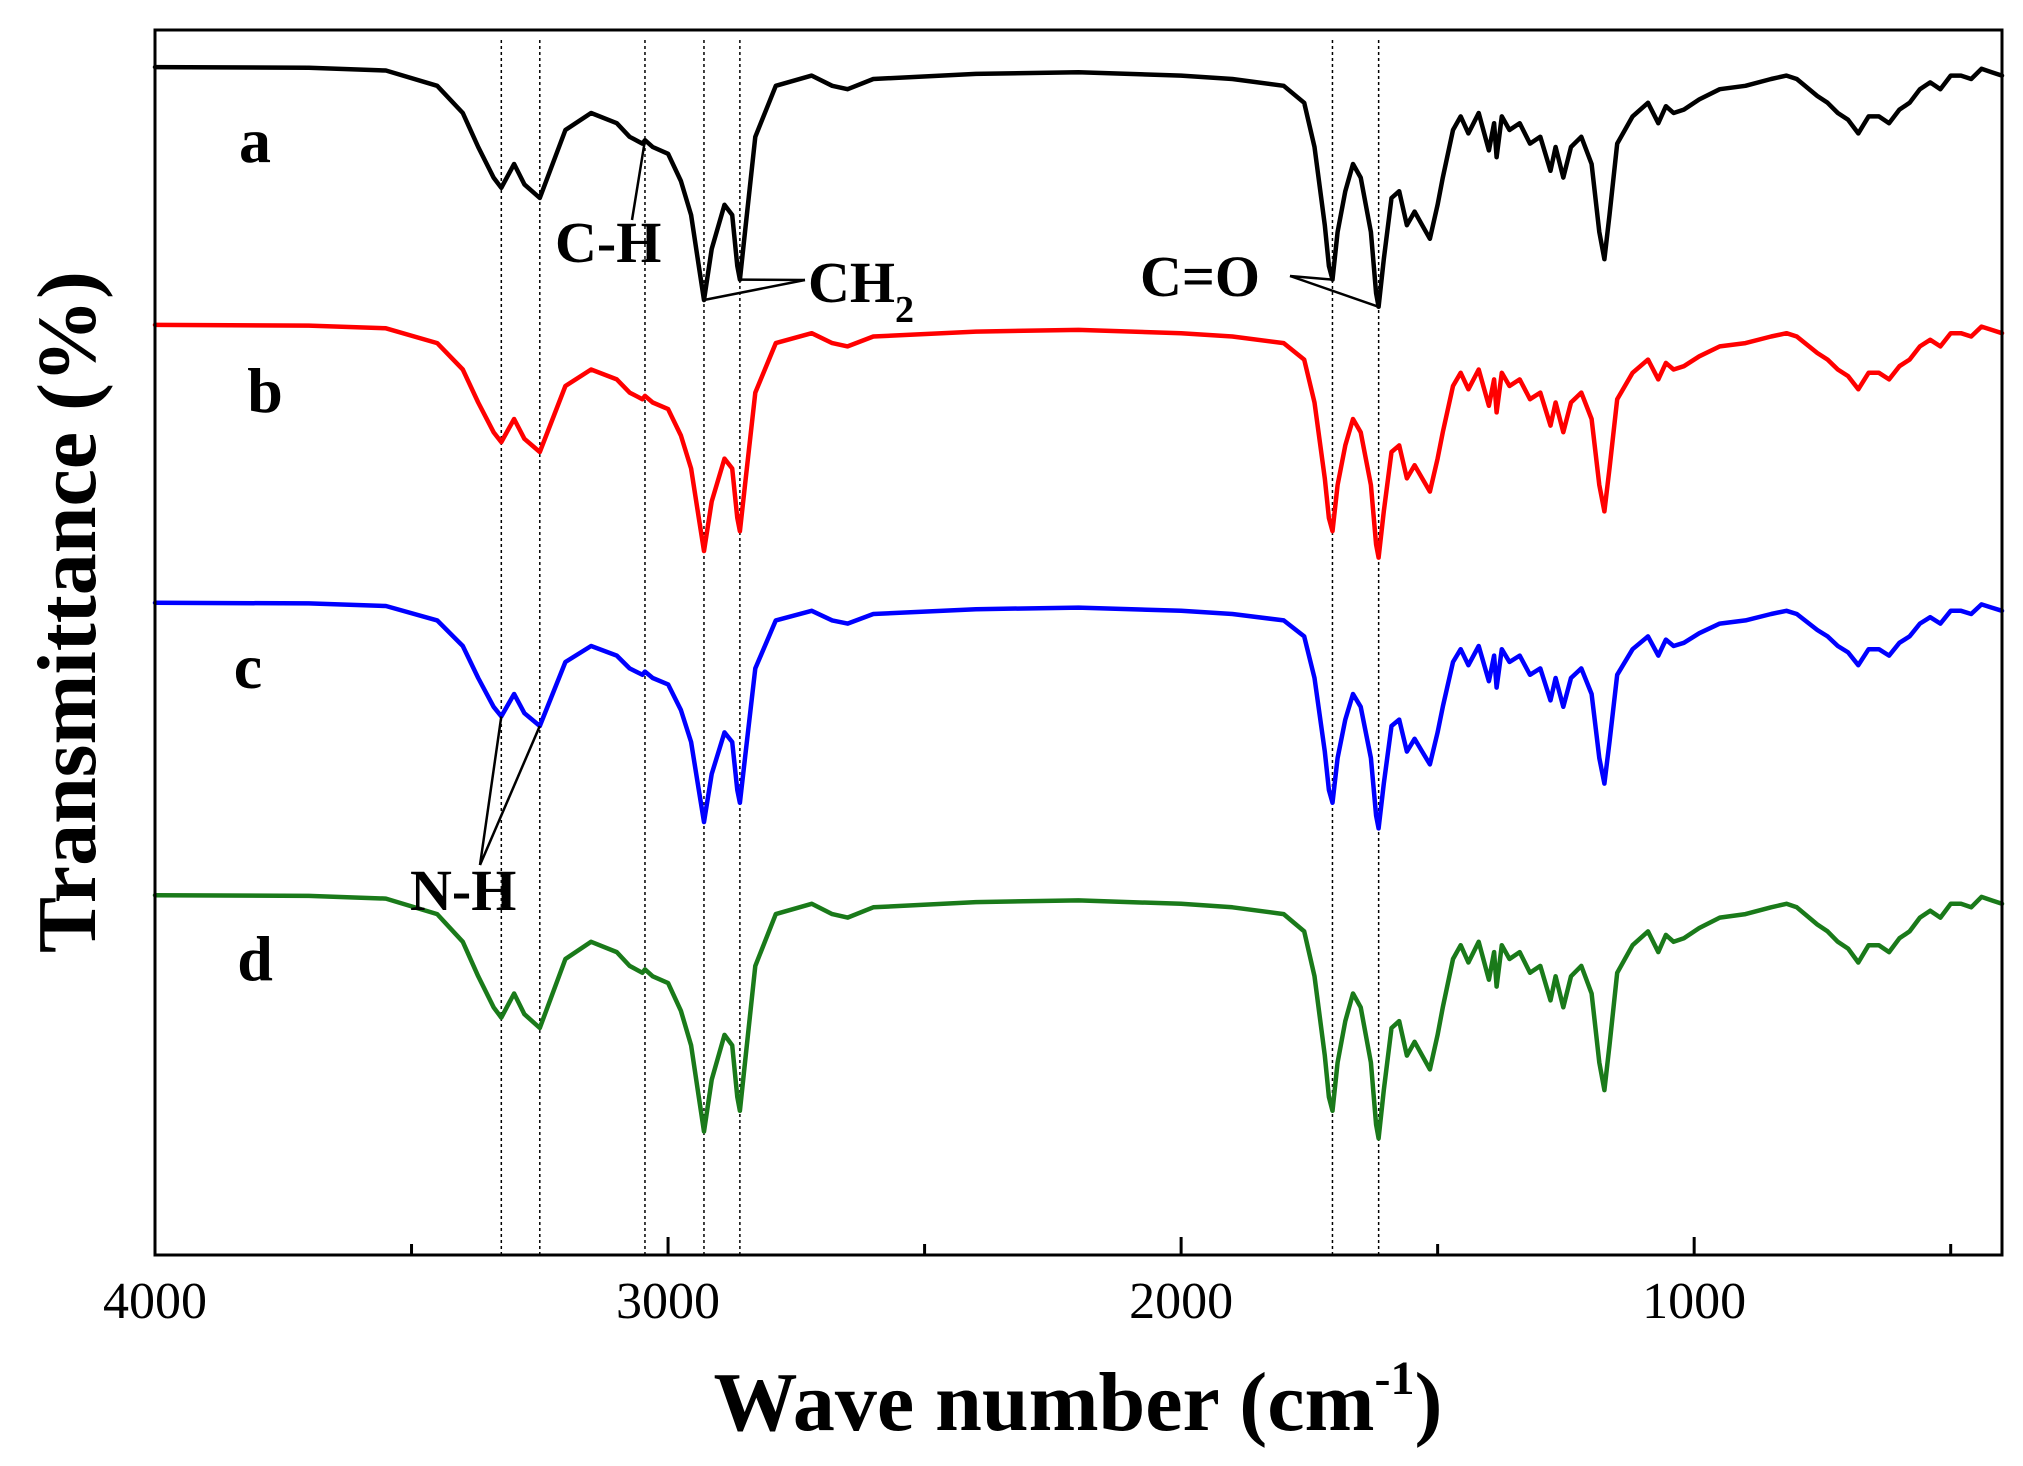  I want to click on series-label-c: c, so click(248, 666).